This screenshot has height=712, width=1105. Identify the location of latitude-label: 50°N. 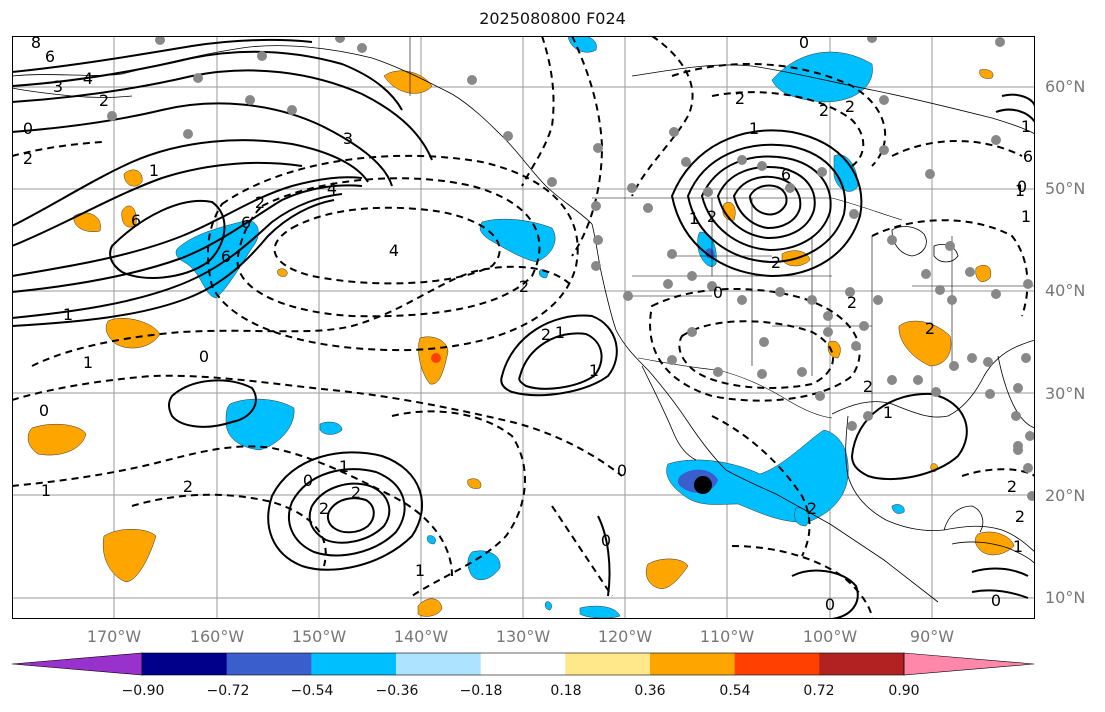
(1065, 188).